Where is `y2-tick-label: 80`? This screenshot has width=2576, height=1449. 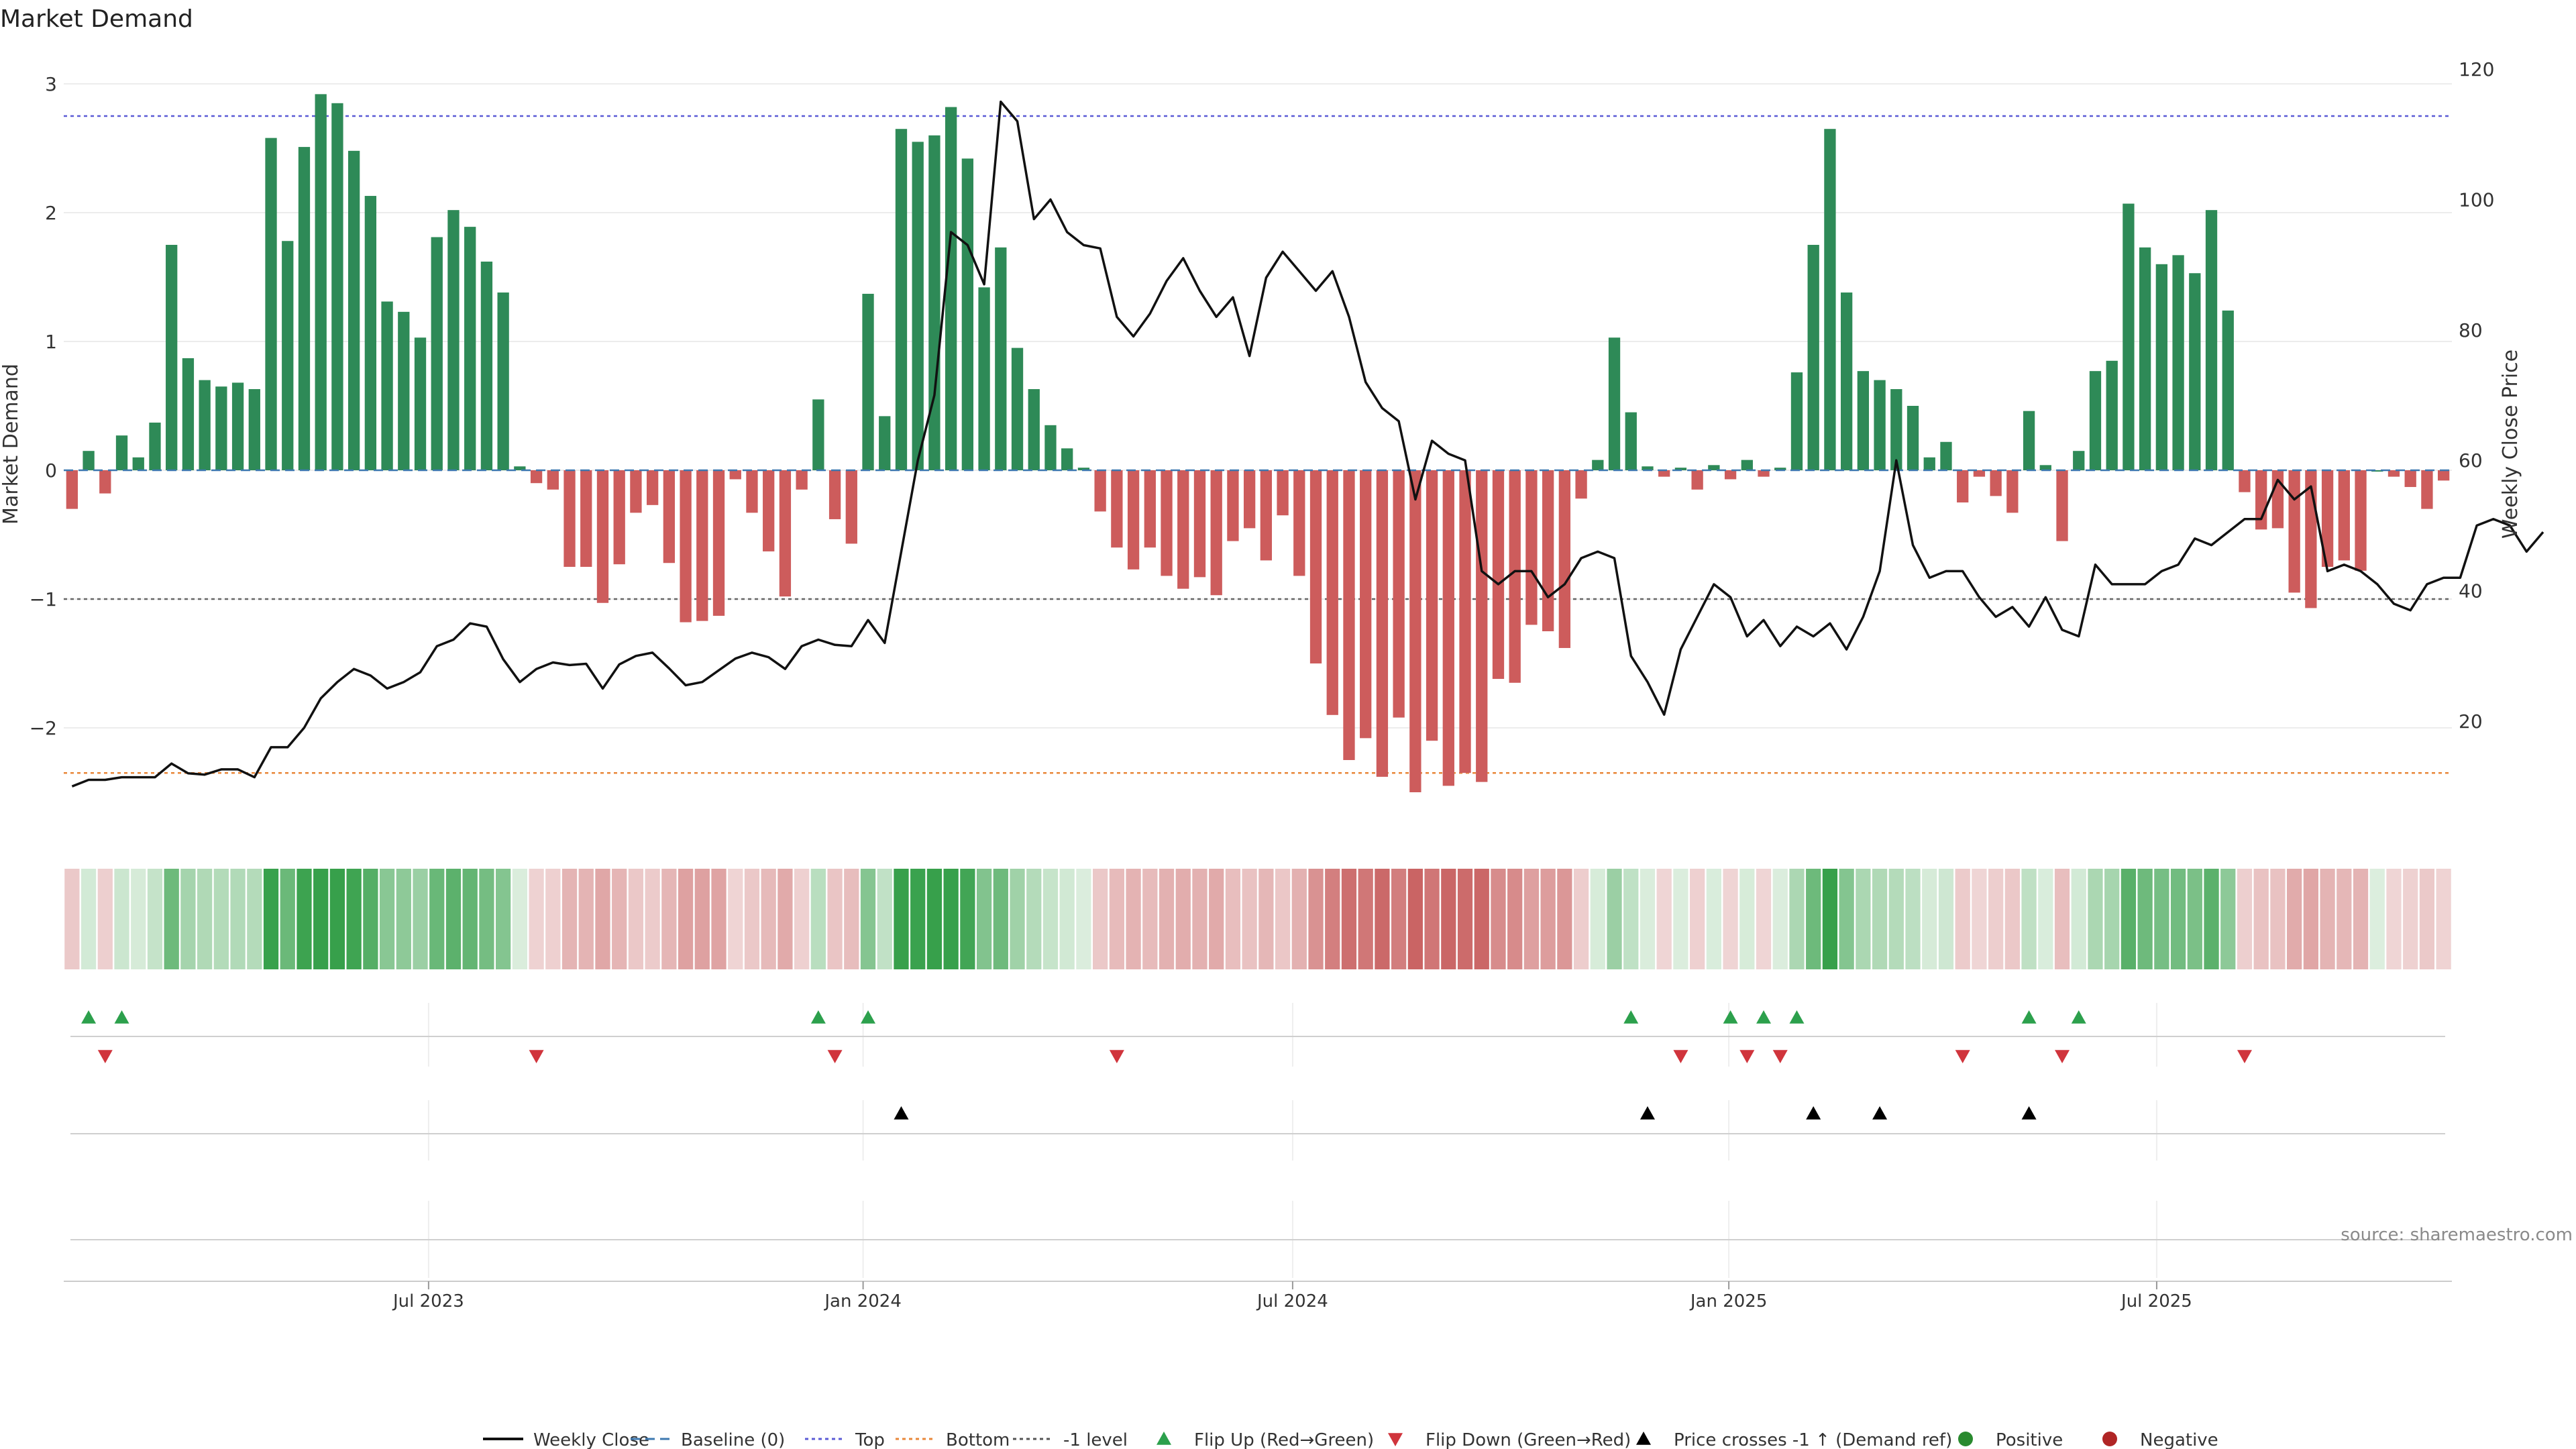
y2-tick-label: 80 is located at coordinates (2471, 330).